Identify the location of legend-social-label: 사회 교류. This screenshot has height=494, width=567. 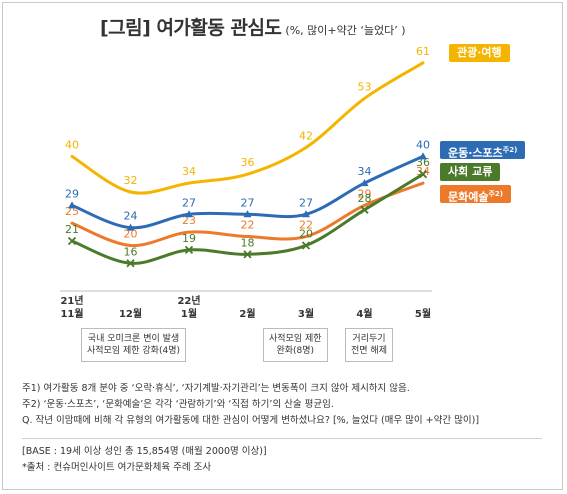
(470, 171).